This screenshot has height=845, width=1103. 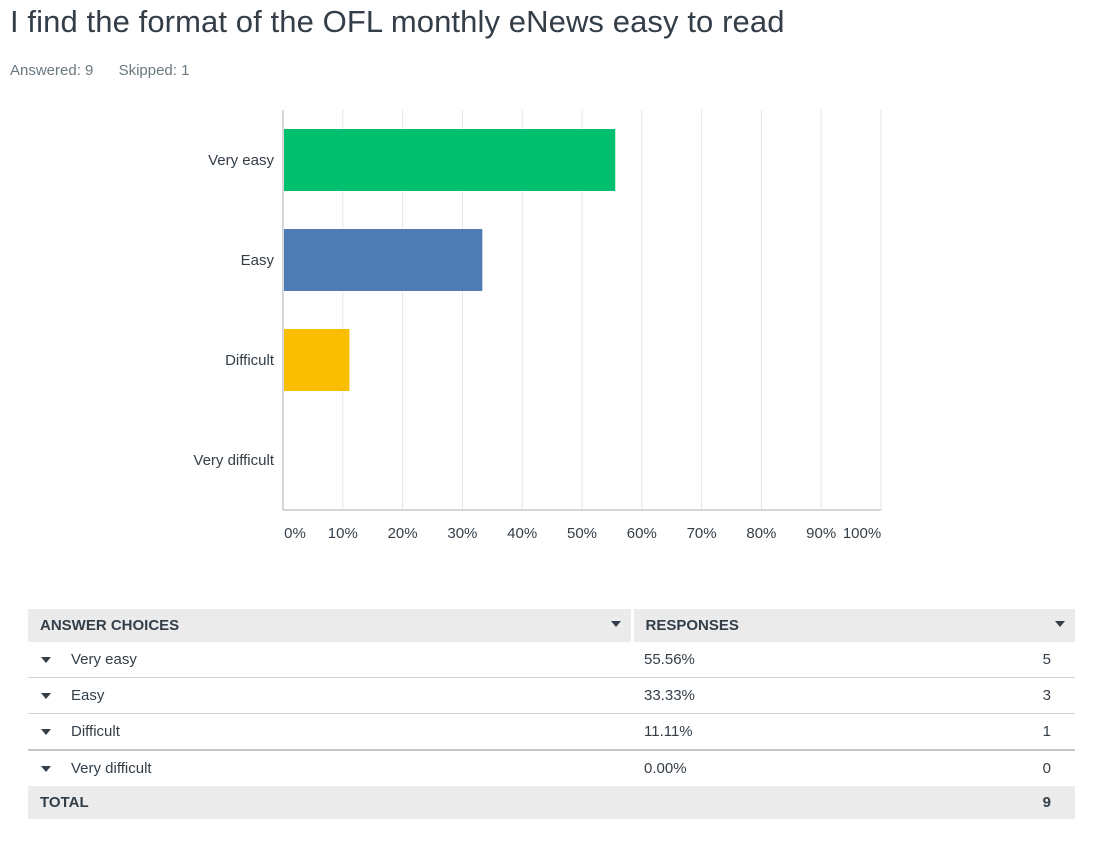 I want to click on table-row: Very easy 55.56% 5, so click(x=551, y=660).